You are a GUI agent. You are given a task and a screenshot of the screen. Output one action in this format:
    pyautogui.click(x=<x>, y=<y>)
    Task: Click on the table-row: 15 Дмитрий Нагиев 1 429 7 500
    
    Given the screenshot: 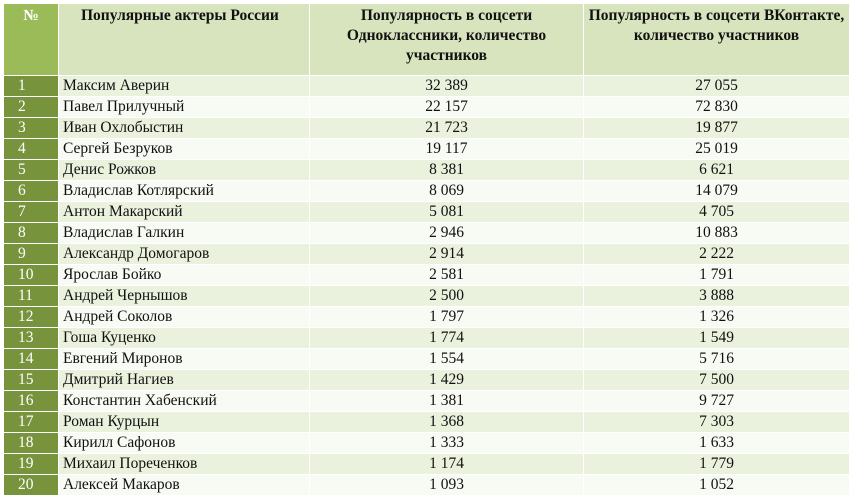 What is the action you would take?
    pyautogui.click(x=426, y=380)
    